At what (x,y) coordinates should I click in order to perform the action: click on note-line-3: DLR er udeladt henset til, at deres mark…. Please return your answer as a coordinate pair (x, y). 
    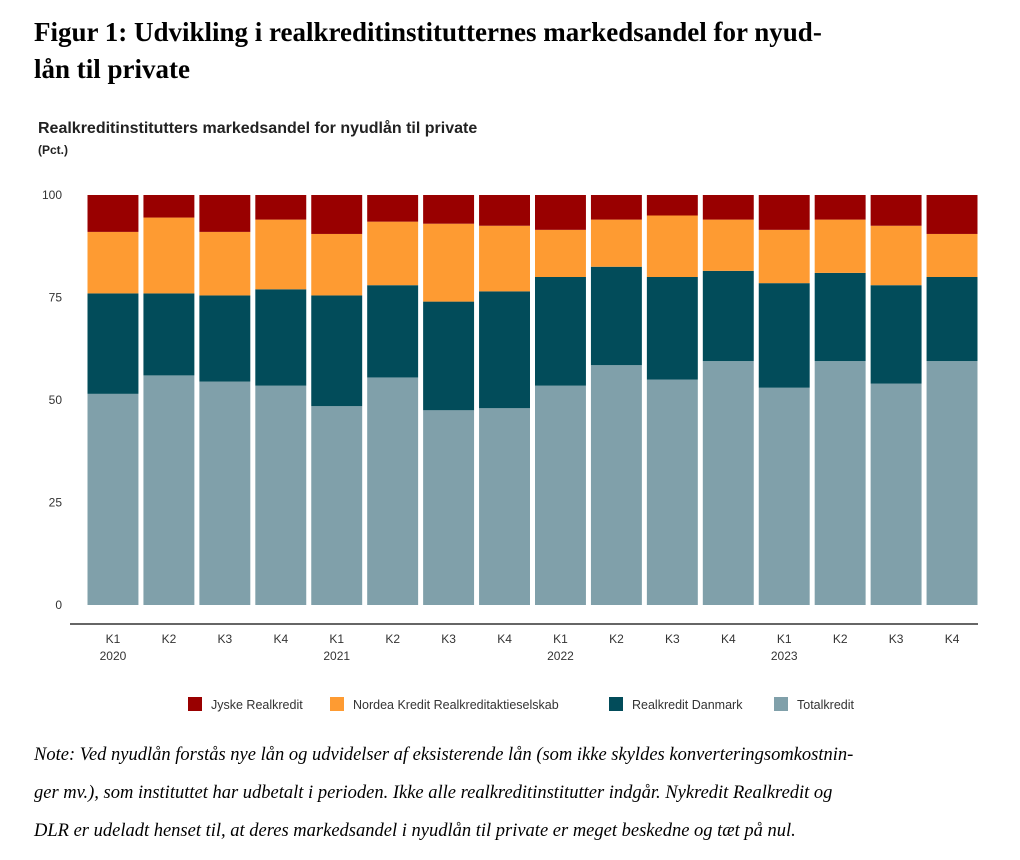
    Looking at the image, I should click on (415, 831).